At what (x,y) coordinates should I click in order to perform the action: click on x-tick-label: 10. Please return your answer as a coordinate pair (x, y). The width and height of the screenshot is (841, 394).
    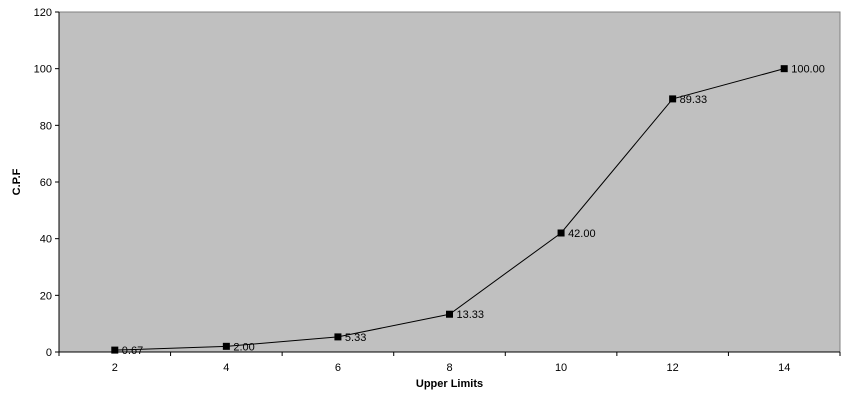
    Looking at the image, I should click on (561, 368).